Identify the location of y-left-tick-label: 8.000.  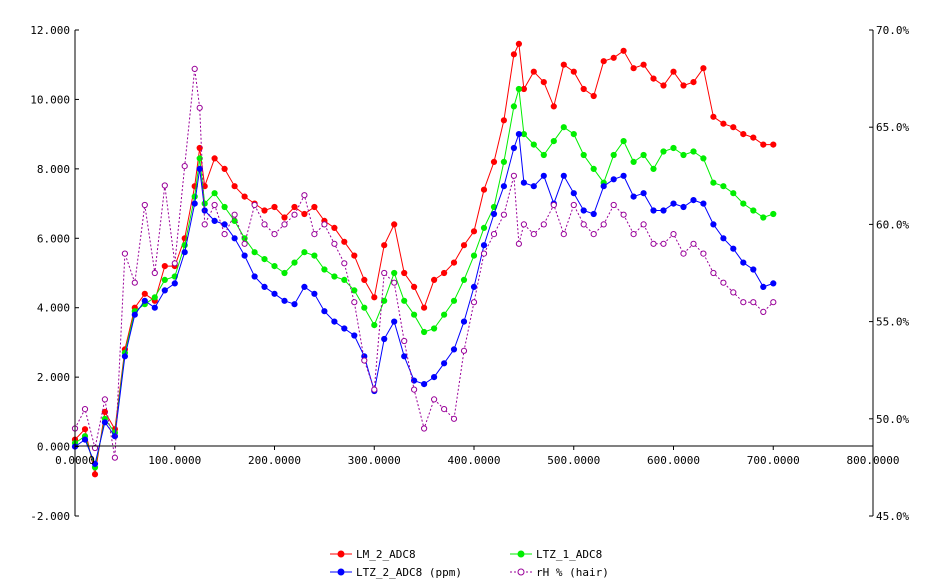
(53, 169).